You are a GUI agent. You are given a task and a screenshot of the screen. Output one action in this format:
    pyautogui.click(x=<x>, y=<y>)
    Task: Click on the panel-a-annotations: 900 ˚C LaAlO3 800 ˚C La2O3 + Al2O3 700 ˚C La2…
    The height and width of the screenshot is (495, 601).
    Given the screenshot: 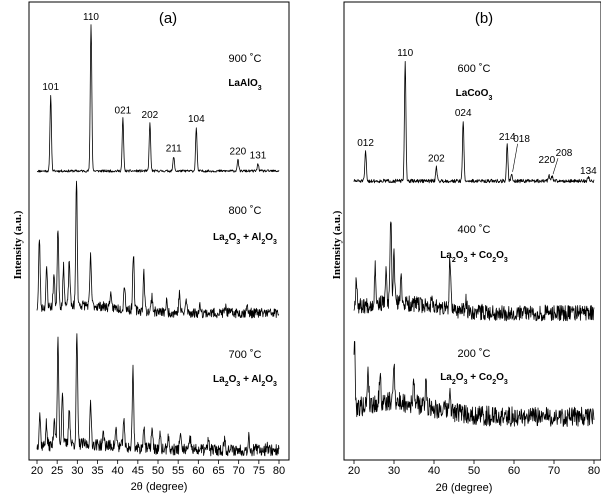 What is the action you would take?
    pyautogui.click(x=245, y=220)
    